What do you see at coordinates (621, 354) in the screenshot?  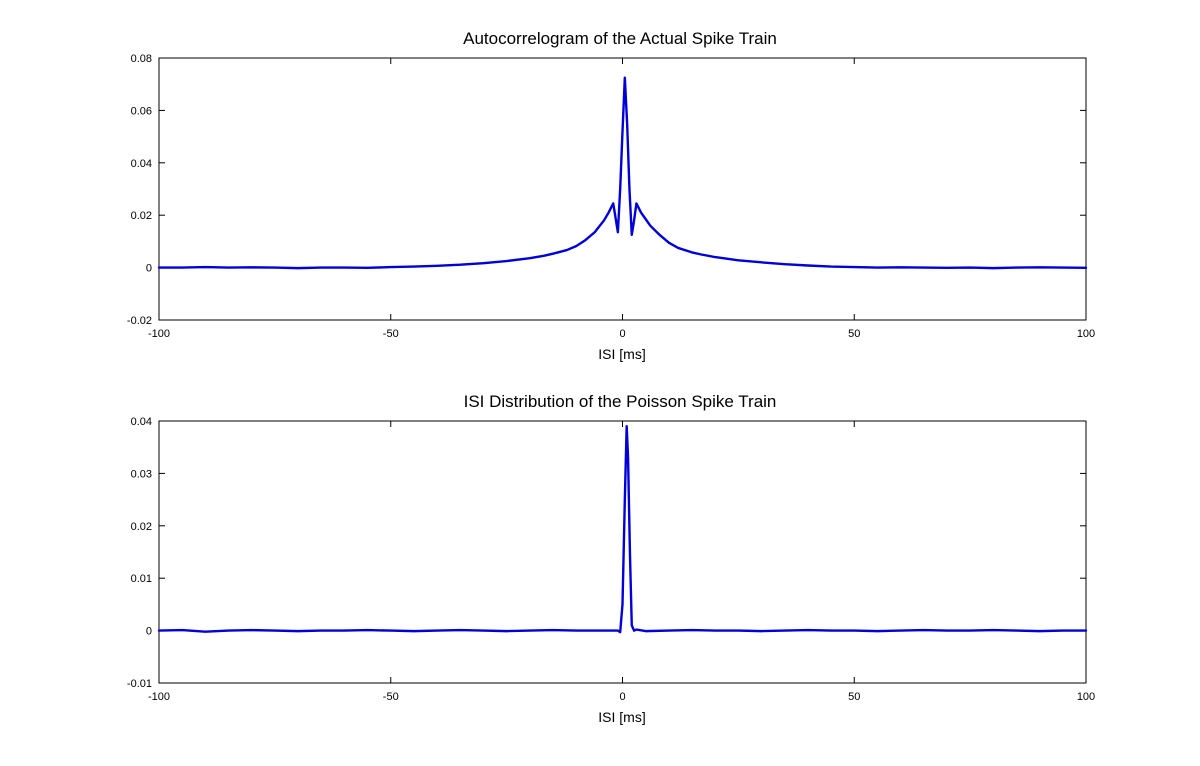 I see `autocorrelogram-xlabel: ISI [ms]` at bounding box center [621, 354].